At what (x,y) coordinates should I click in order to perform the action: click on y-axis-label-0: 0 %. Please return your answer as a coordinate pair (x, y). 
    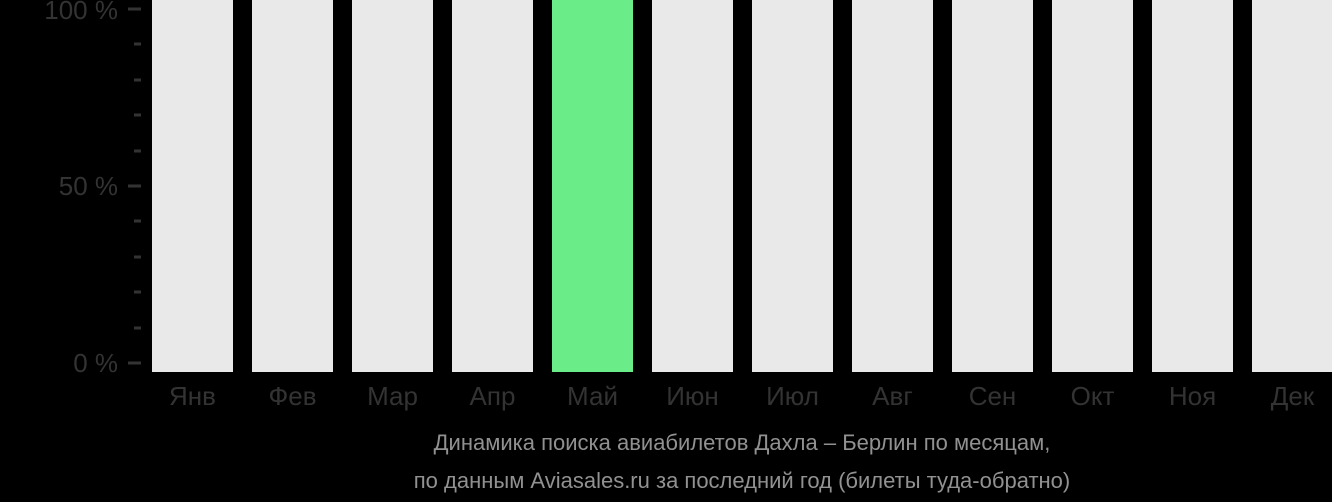
    Looking at the image, I should click on (95, 363).